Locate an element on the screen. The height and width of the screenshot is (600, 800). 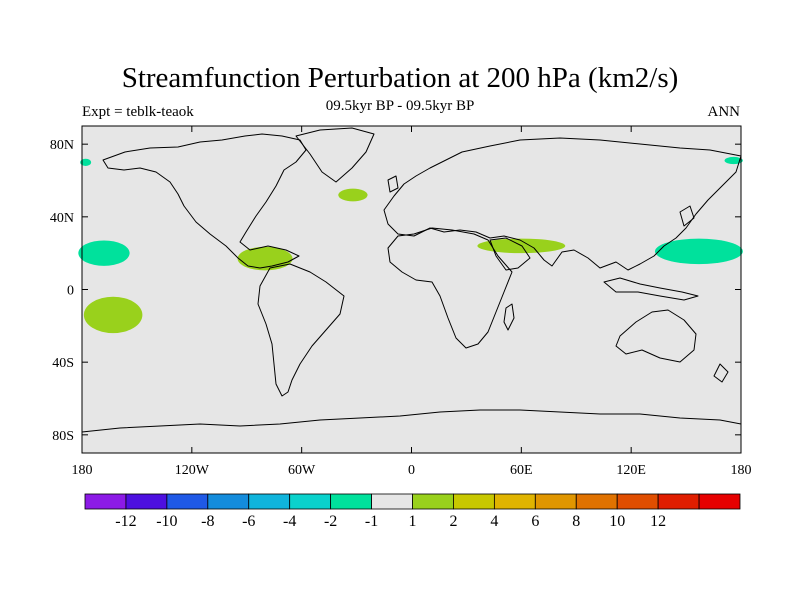
colorbar-label: -12 is located at coordinates (125, 521).